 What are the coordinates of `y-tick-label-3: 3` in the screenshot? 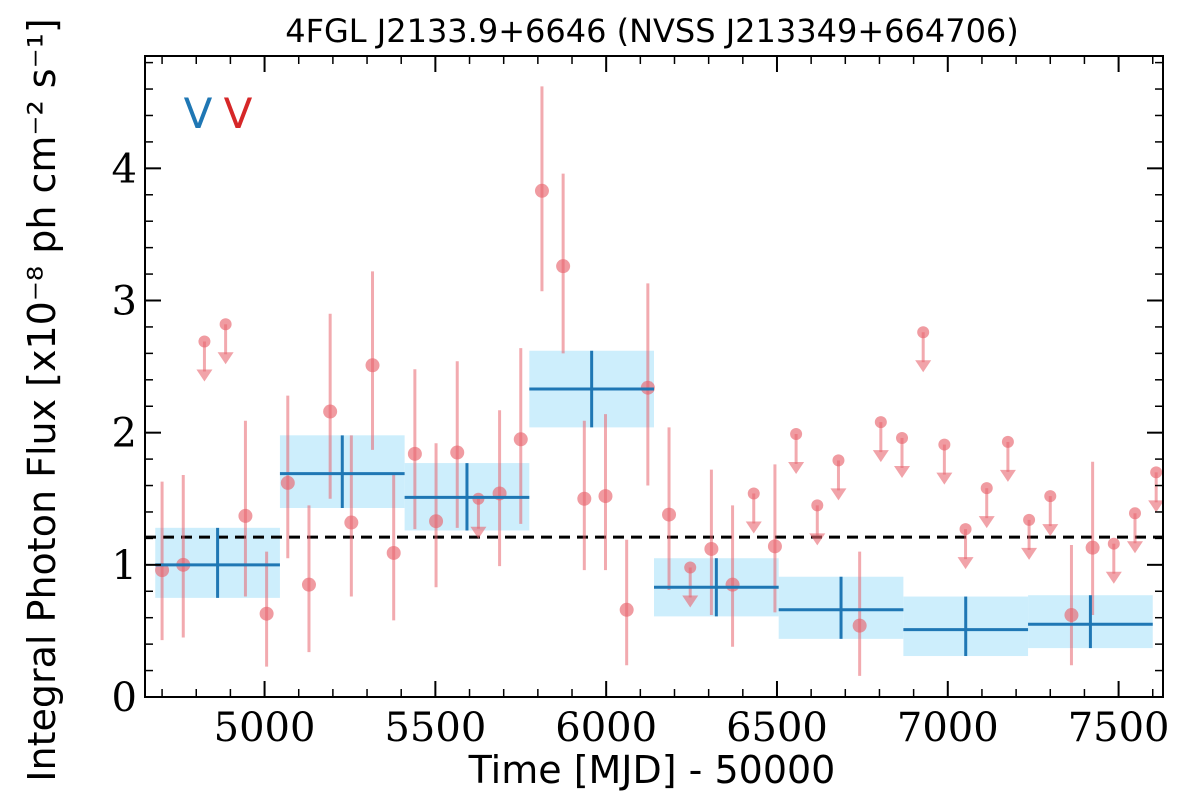 It's located at (124, 302).